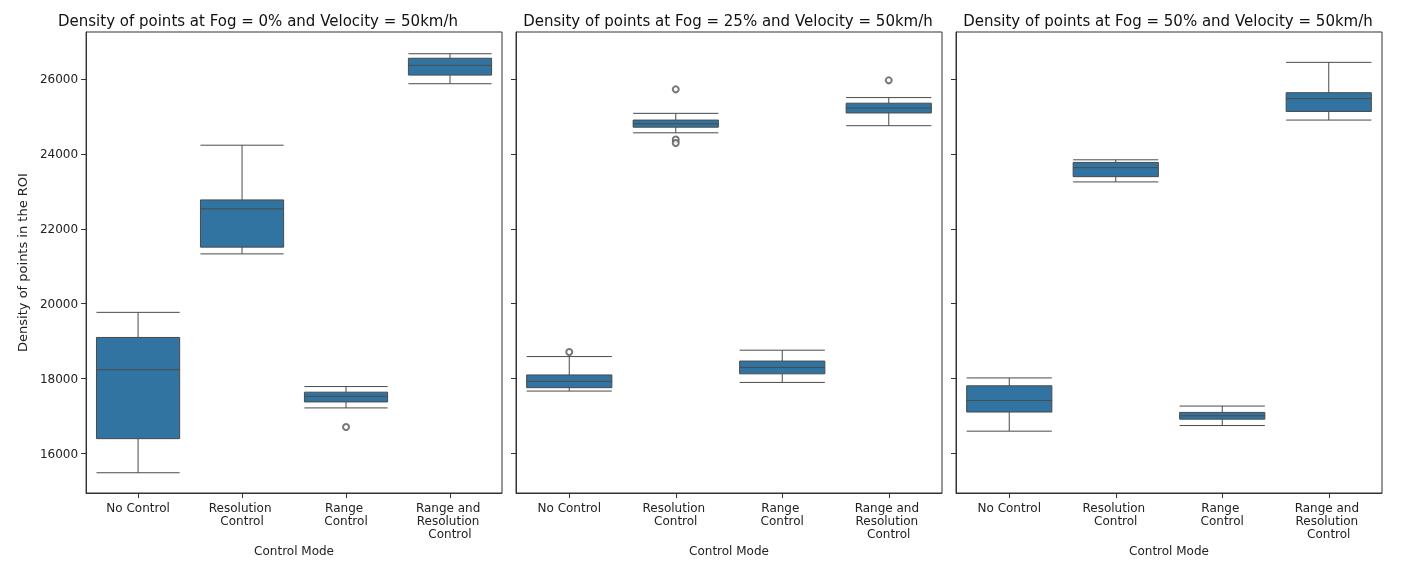 This screenshot has width=1401, height=571. I want to click on y-tick-label: 26000, so click(59, 78).